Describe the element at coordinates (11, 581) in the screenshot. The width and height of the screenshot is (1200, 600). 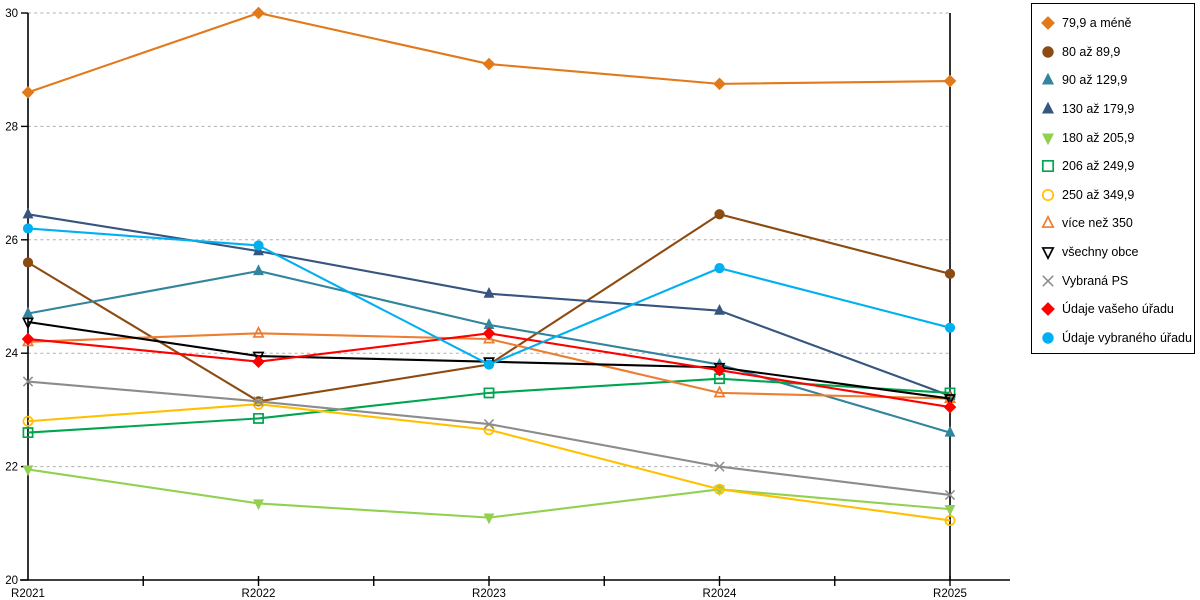
I see `y-tick-label: 20` at that location.